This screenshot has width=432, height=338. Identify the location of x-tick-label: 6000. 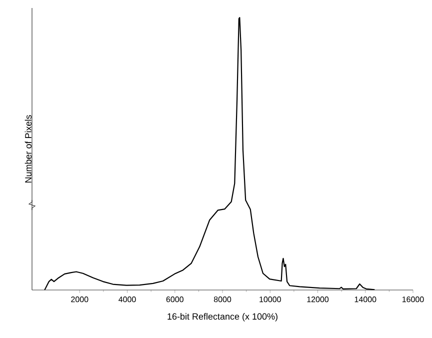
(175, 299).